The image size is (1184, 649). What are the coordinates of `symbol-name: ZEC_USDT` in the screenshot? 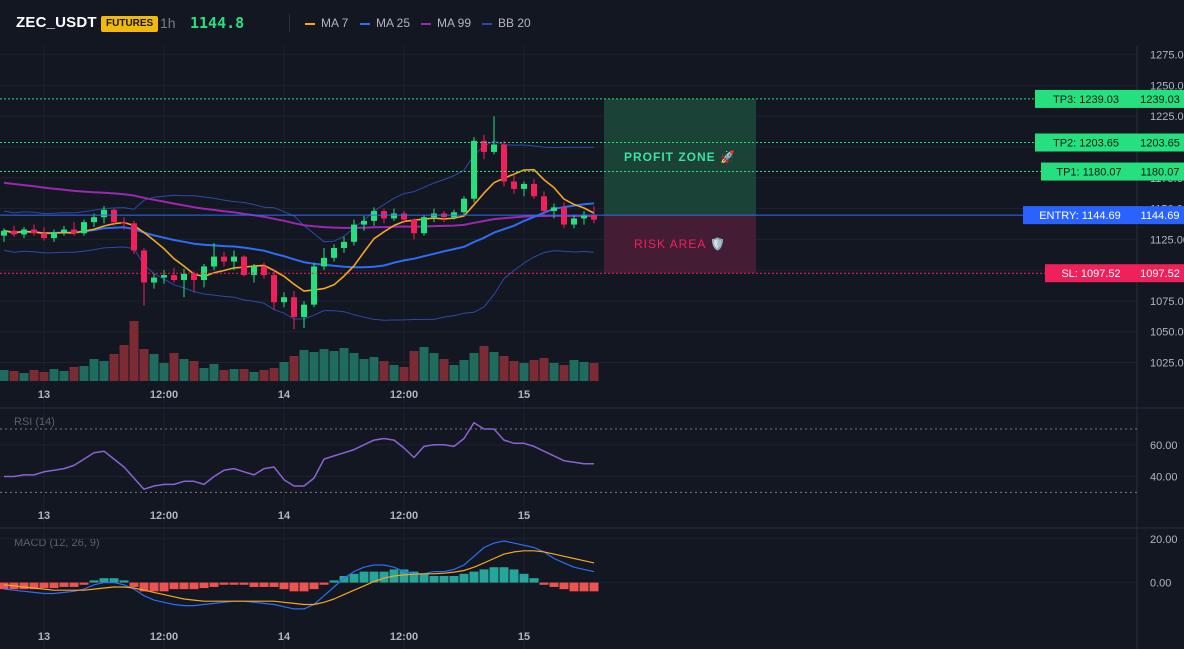 It's located at (56, 22).